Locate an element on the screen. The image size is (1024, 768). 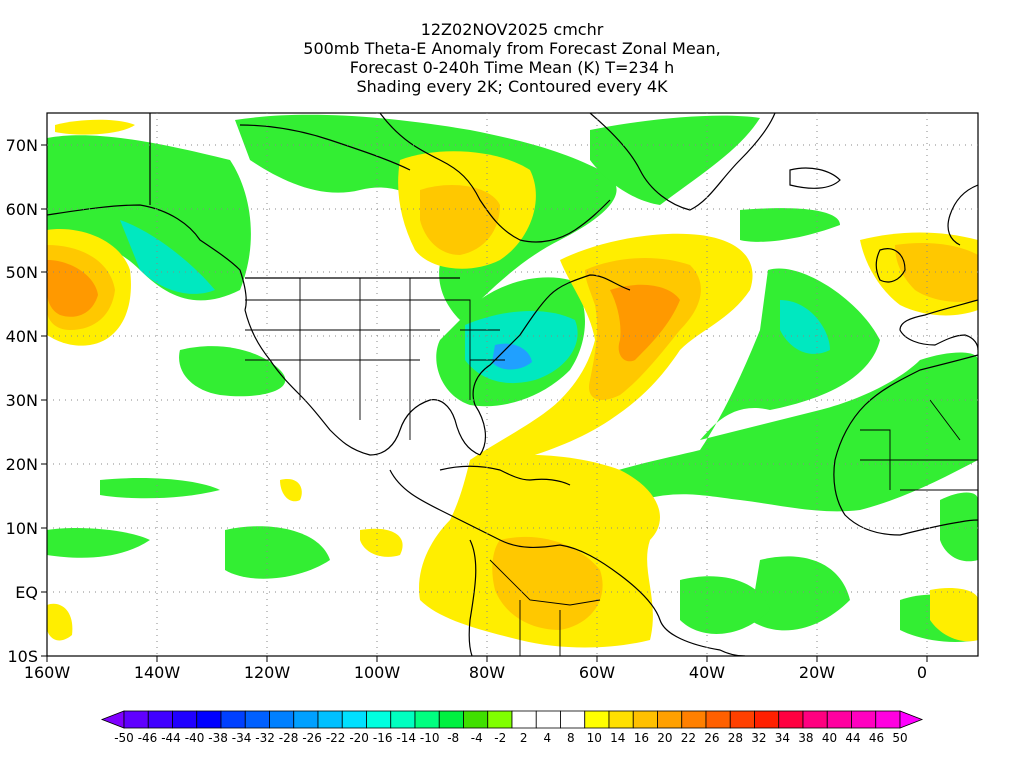
lon-label: 0 is located at coordinates (922, 672).